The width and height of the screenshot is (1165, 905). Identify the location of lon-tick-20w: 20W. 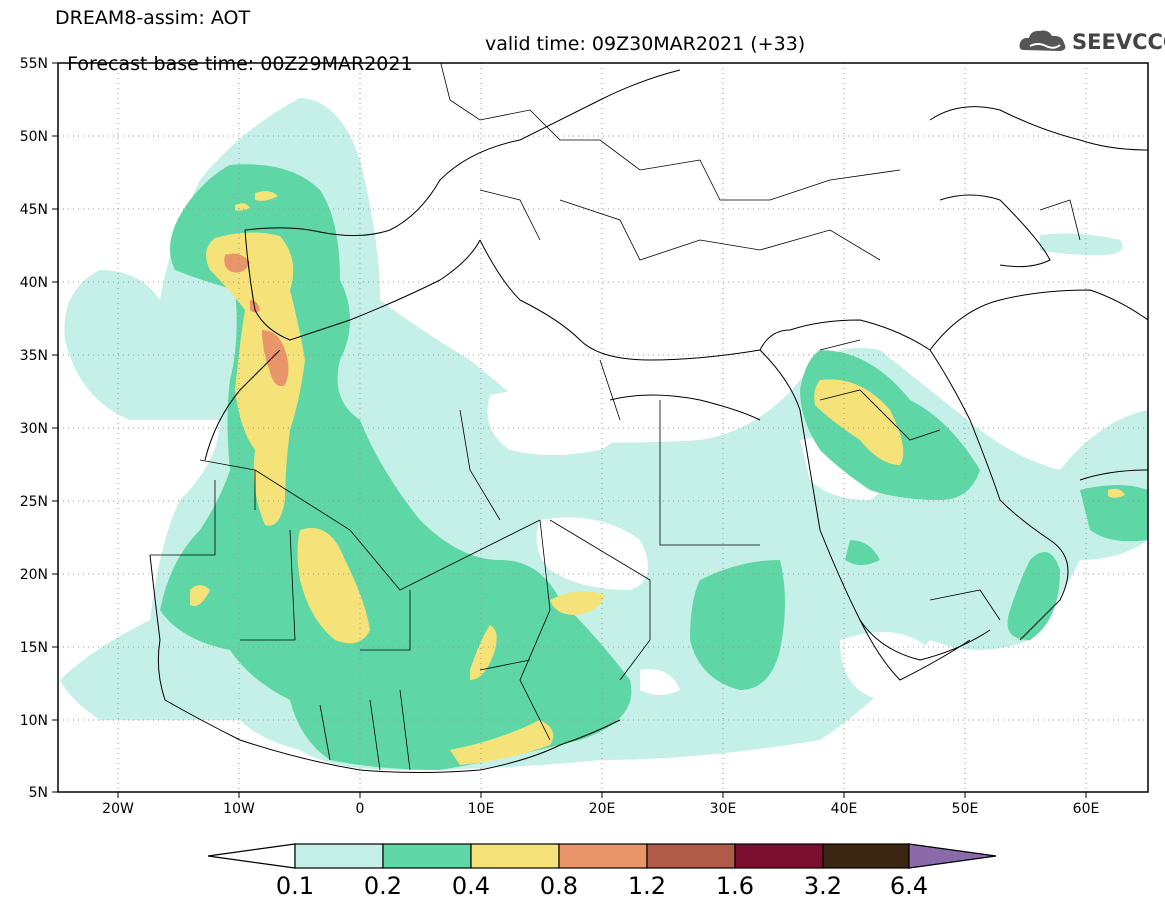
(118, 809).